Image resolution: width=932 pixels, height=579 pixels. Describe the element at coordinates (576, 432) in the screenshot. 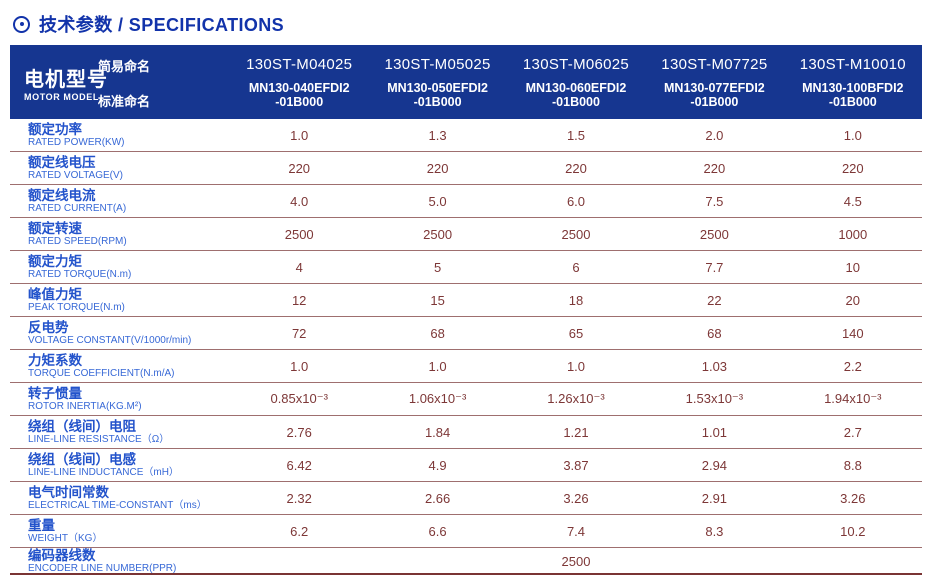

I see `value-cell: 1.21` at that location.